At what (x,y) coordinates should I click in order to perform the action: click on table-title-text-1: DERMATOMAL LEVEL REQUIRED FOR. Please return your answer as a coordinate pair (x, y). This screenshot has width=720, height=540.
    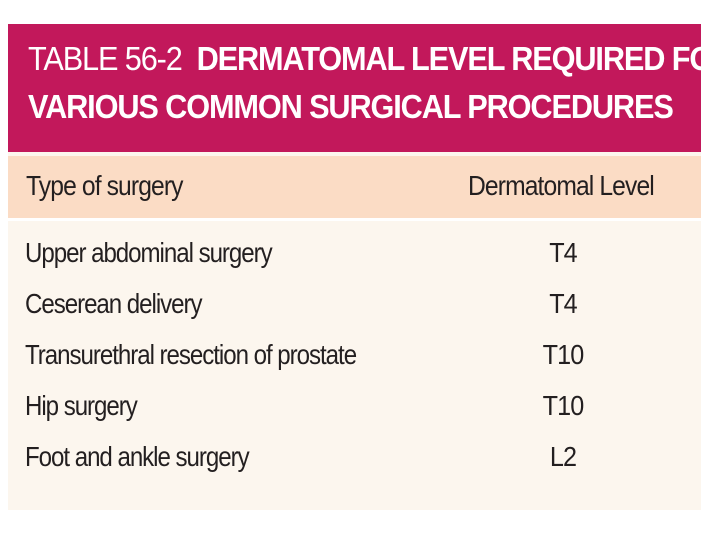
    Looking at the image, I should click on (458, 58).